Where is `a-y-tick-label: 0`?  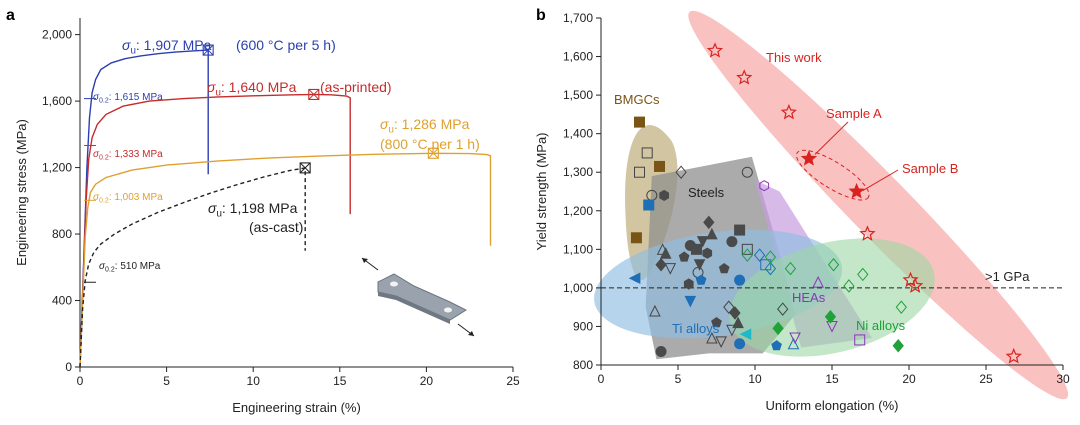
a-y-tick-label: 0 is located at coordinates (68, 367).